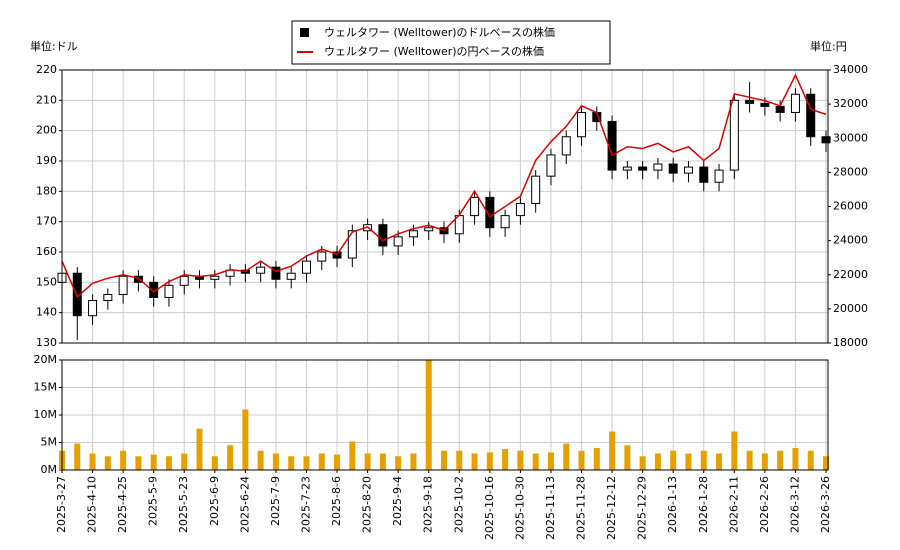 This screenshot has width=900, height=550. I want to click on y-tick-label: 220, so click(46, 69).